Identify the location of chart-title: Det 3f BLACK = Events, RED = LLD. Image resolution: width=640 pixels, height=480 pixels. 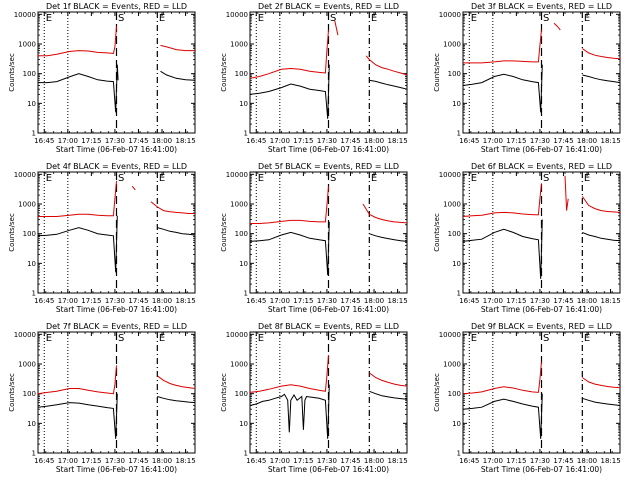
(541, 6).